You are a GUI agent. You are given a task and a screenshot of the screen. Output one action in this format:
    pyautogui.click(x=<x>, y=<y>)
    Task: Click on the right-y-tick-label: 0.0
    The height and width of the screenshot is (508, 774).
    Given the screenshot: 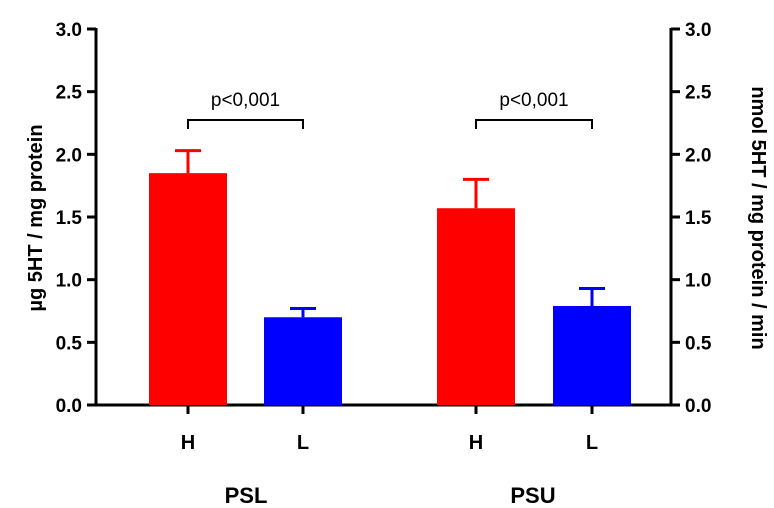 What is the action you would take?
    pyautogui.click(x=698, y=406)
    